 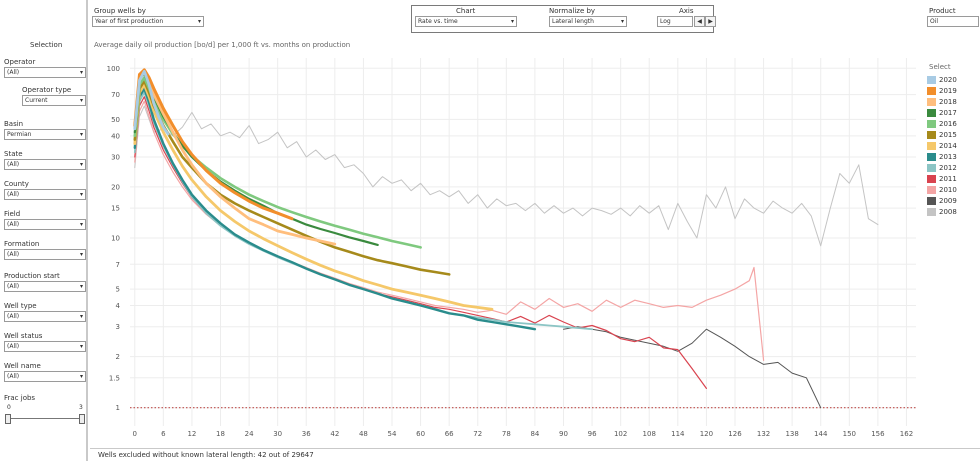 I want to click on normalize-label: Normalize by, so click(x=572, y=11).